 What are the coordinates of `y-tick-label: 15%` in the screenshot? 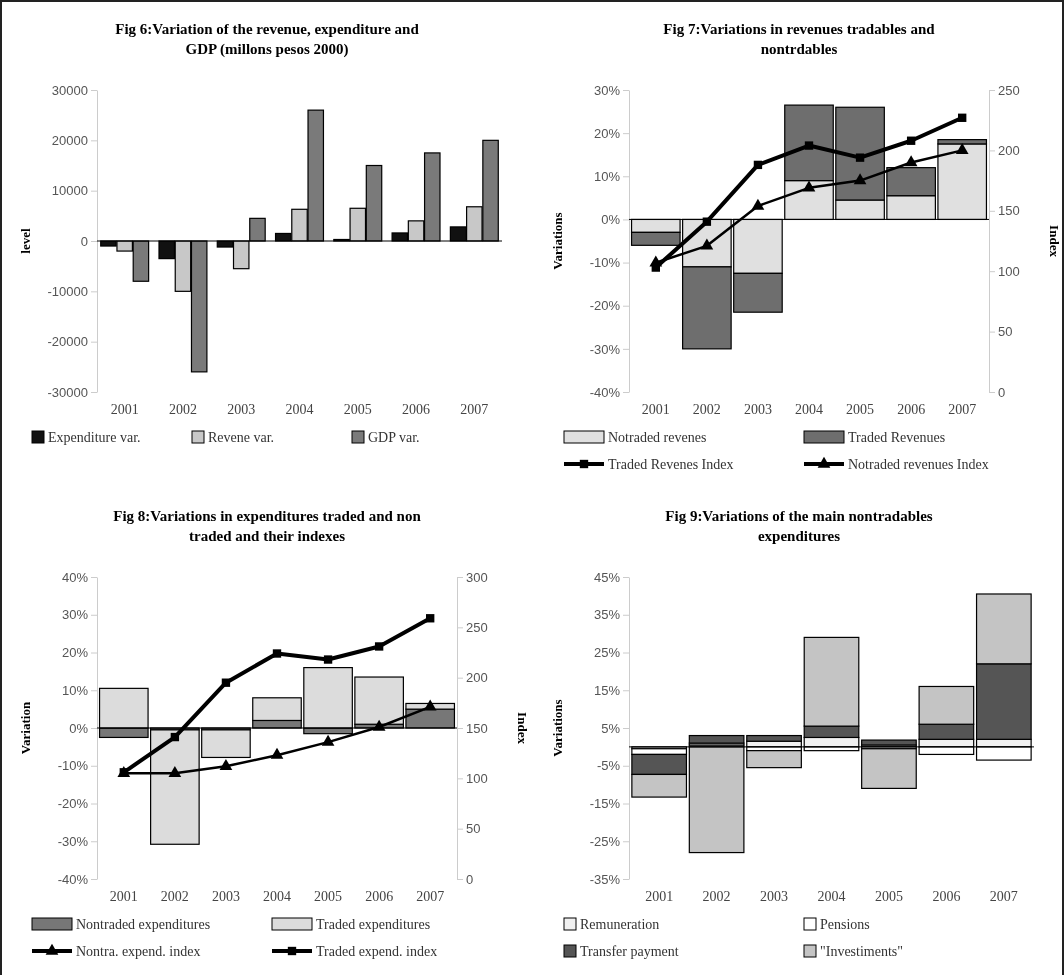 It's located at (607, 690).